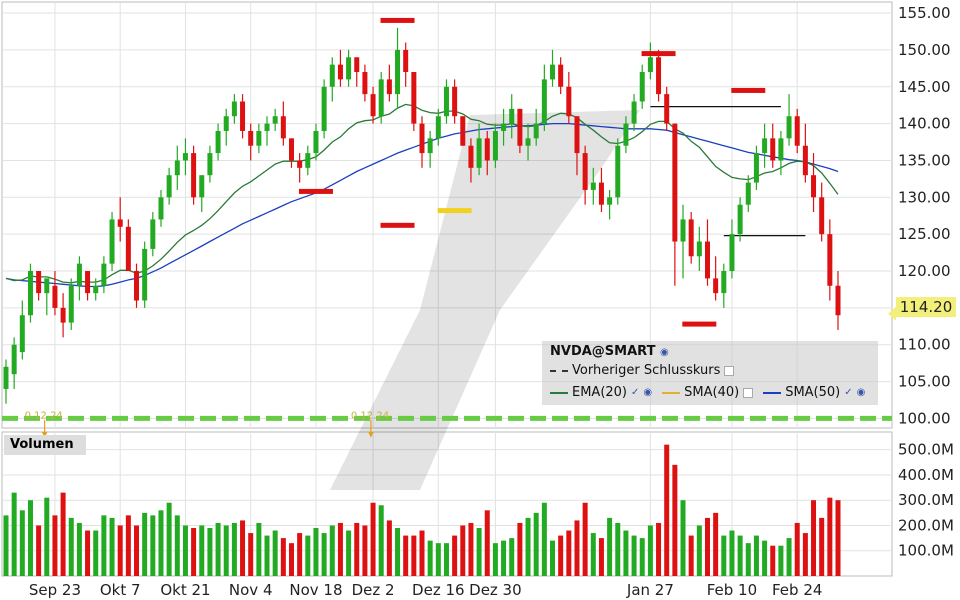 The height and width of the screenshot is (600, 960). I want to click on ema20-swatch, so click(559, 392).